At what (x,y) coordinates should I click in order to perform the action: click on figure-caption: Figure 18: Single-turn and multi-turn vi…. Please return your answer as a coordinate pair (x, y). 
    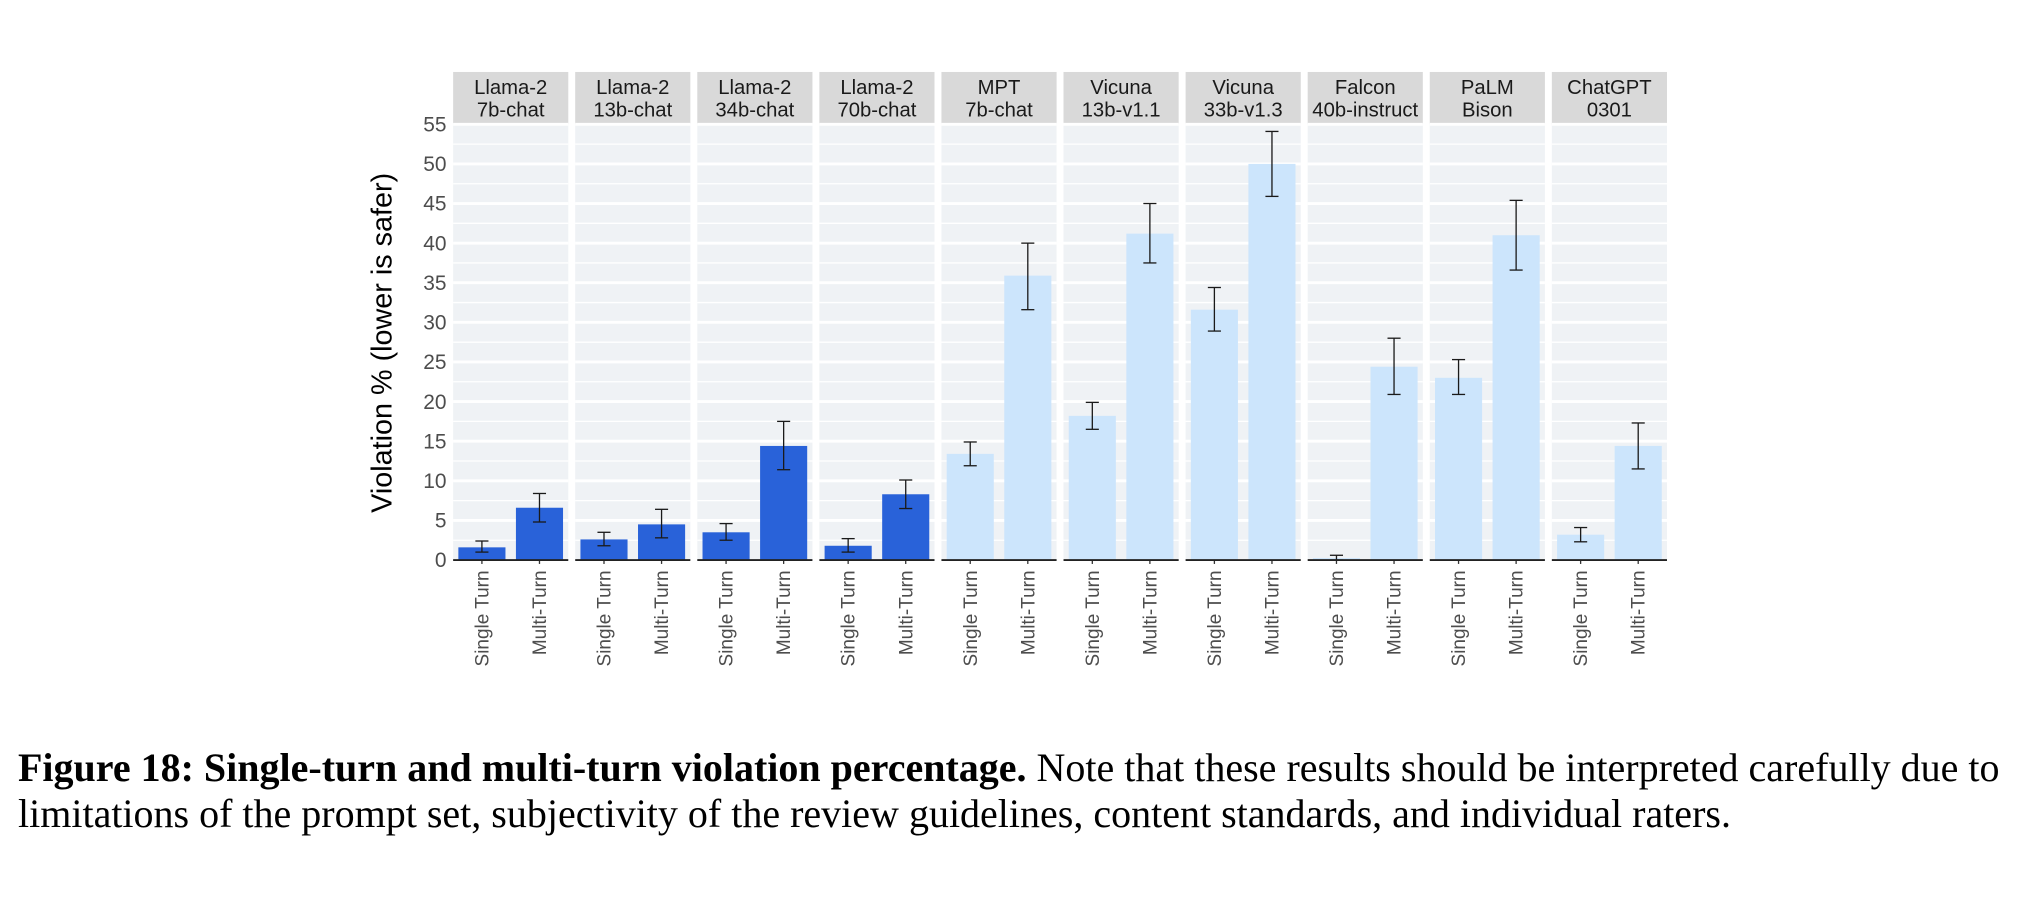
    Looking at the image, I should click on (1023, 791).